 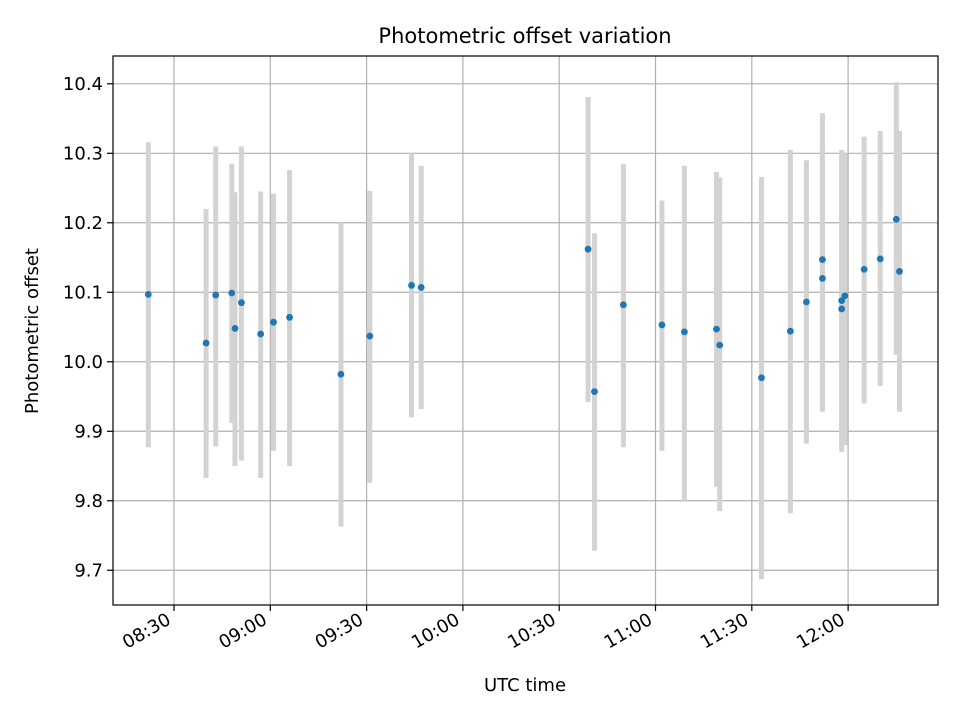 What do you see at coordinates (83, 84) in the screenshot?
I see `y-tick-label: 10.4` at bounding box center [83, 84].